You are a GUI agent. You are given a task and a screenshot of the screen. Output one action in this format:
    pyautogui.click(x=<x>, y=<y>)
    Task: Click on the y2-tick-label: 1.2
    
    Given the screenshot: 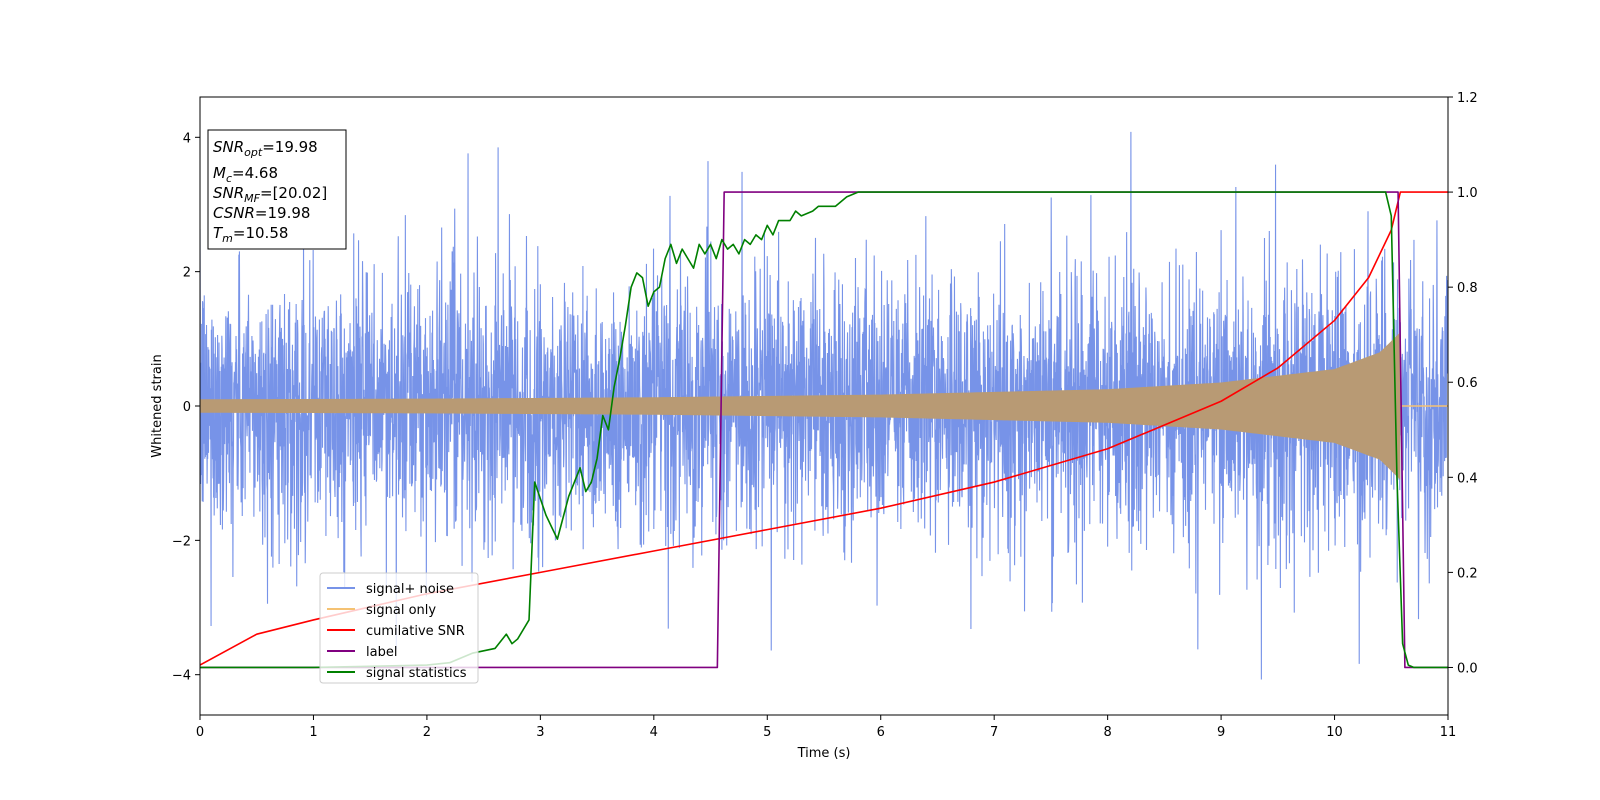 What is the action you would take?
    pyautogui.click(x=1467, y=98)
    